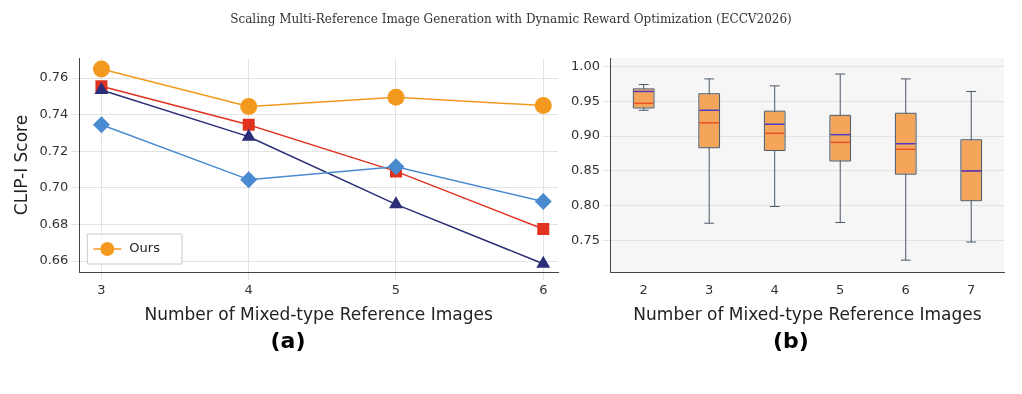 This screenshot has width=1022, height=394. Describe the element at coordinates (54, 187) in the screenshot. I see `y-tick-label: 0.70` at that location.